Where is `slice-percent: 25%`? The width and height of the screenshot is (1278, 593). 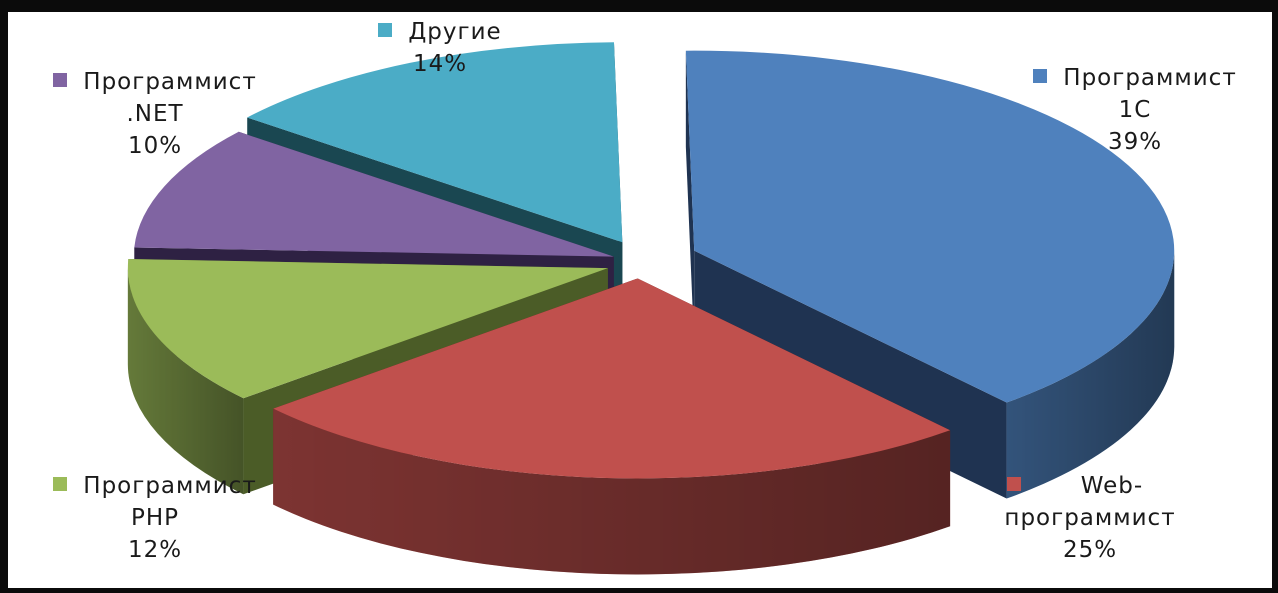
slice-percent: 25% is located at coordinates (1090, 550).